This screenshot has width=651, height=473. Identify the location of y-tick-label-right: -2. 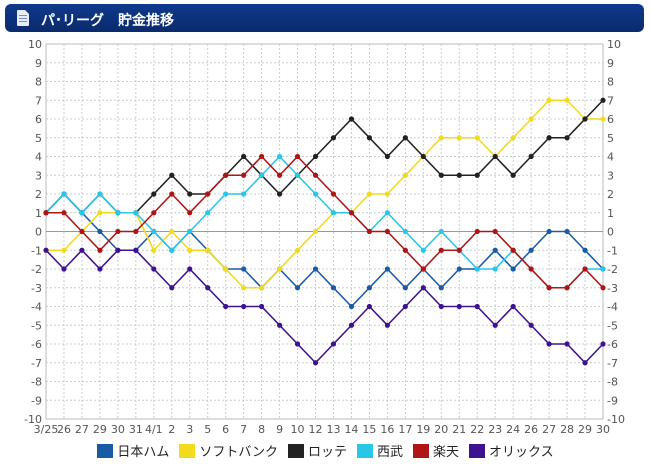
(612, 269).